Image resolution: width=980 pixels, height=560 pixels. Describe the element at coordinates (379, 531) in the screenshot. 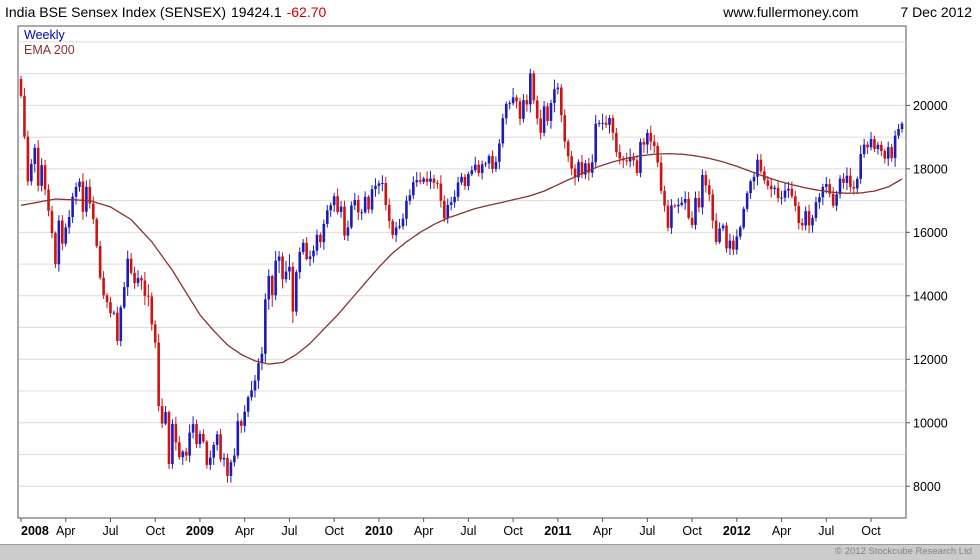

I see `svg-text: 2010` at that location.